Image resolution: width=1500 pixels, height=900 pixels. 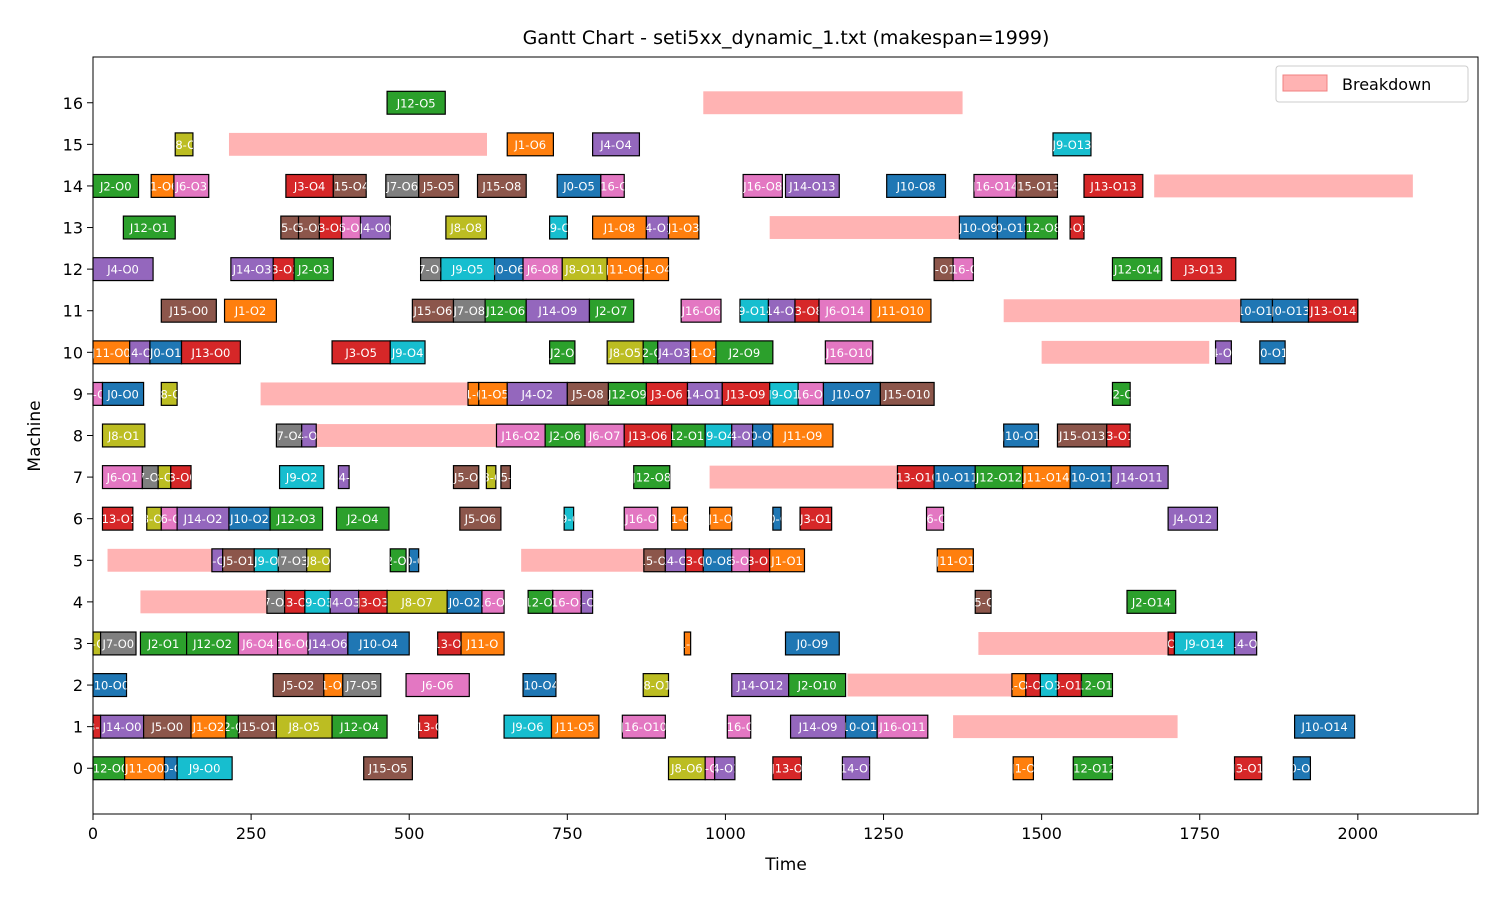 I want to click on operation-label: J9-O13, so click(x=1072, y=145).